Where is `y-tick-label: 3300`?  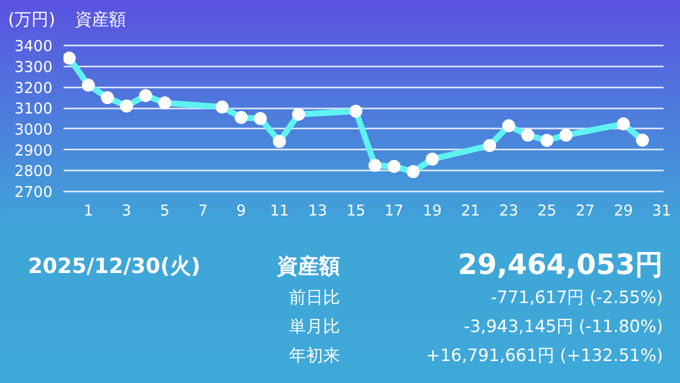
y-tick-label: 3300 is located at coordinates (33, 67).